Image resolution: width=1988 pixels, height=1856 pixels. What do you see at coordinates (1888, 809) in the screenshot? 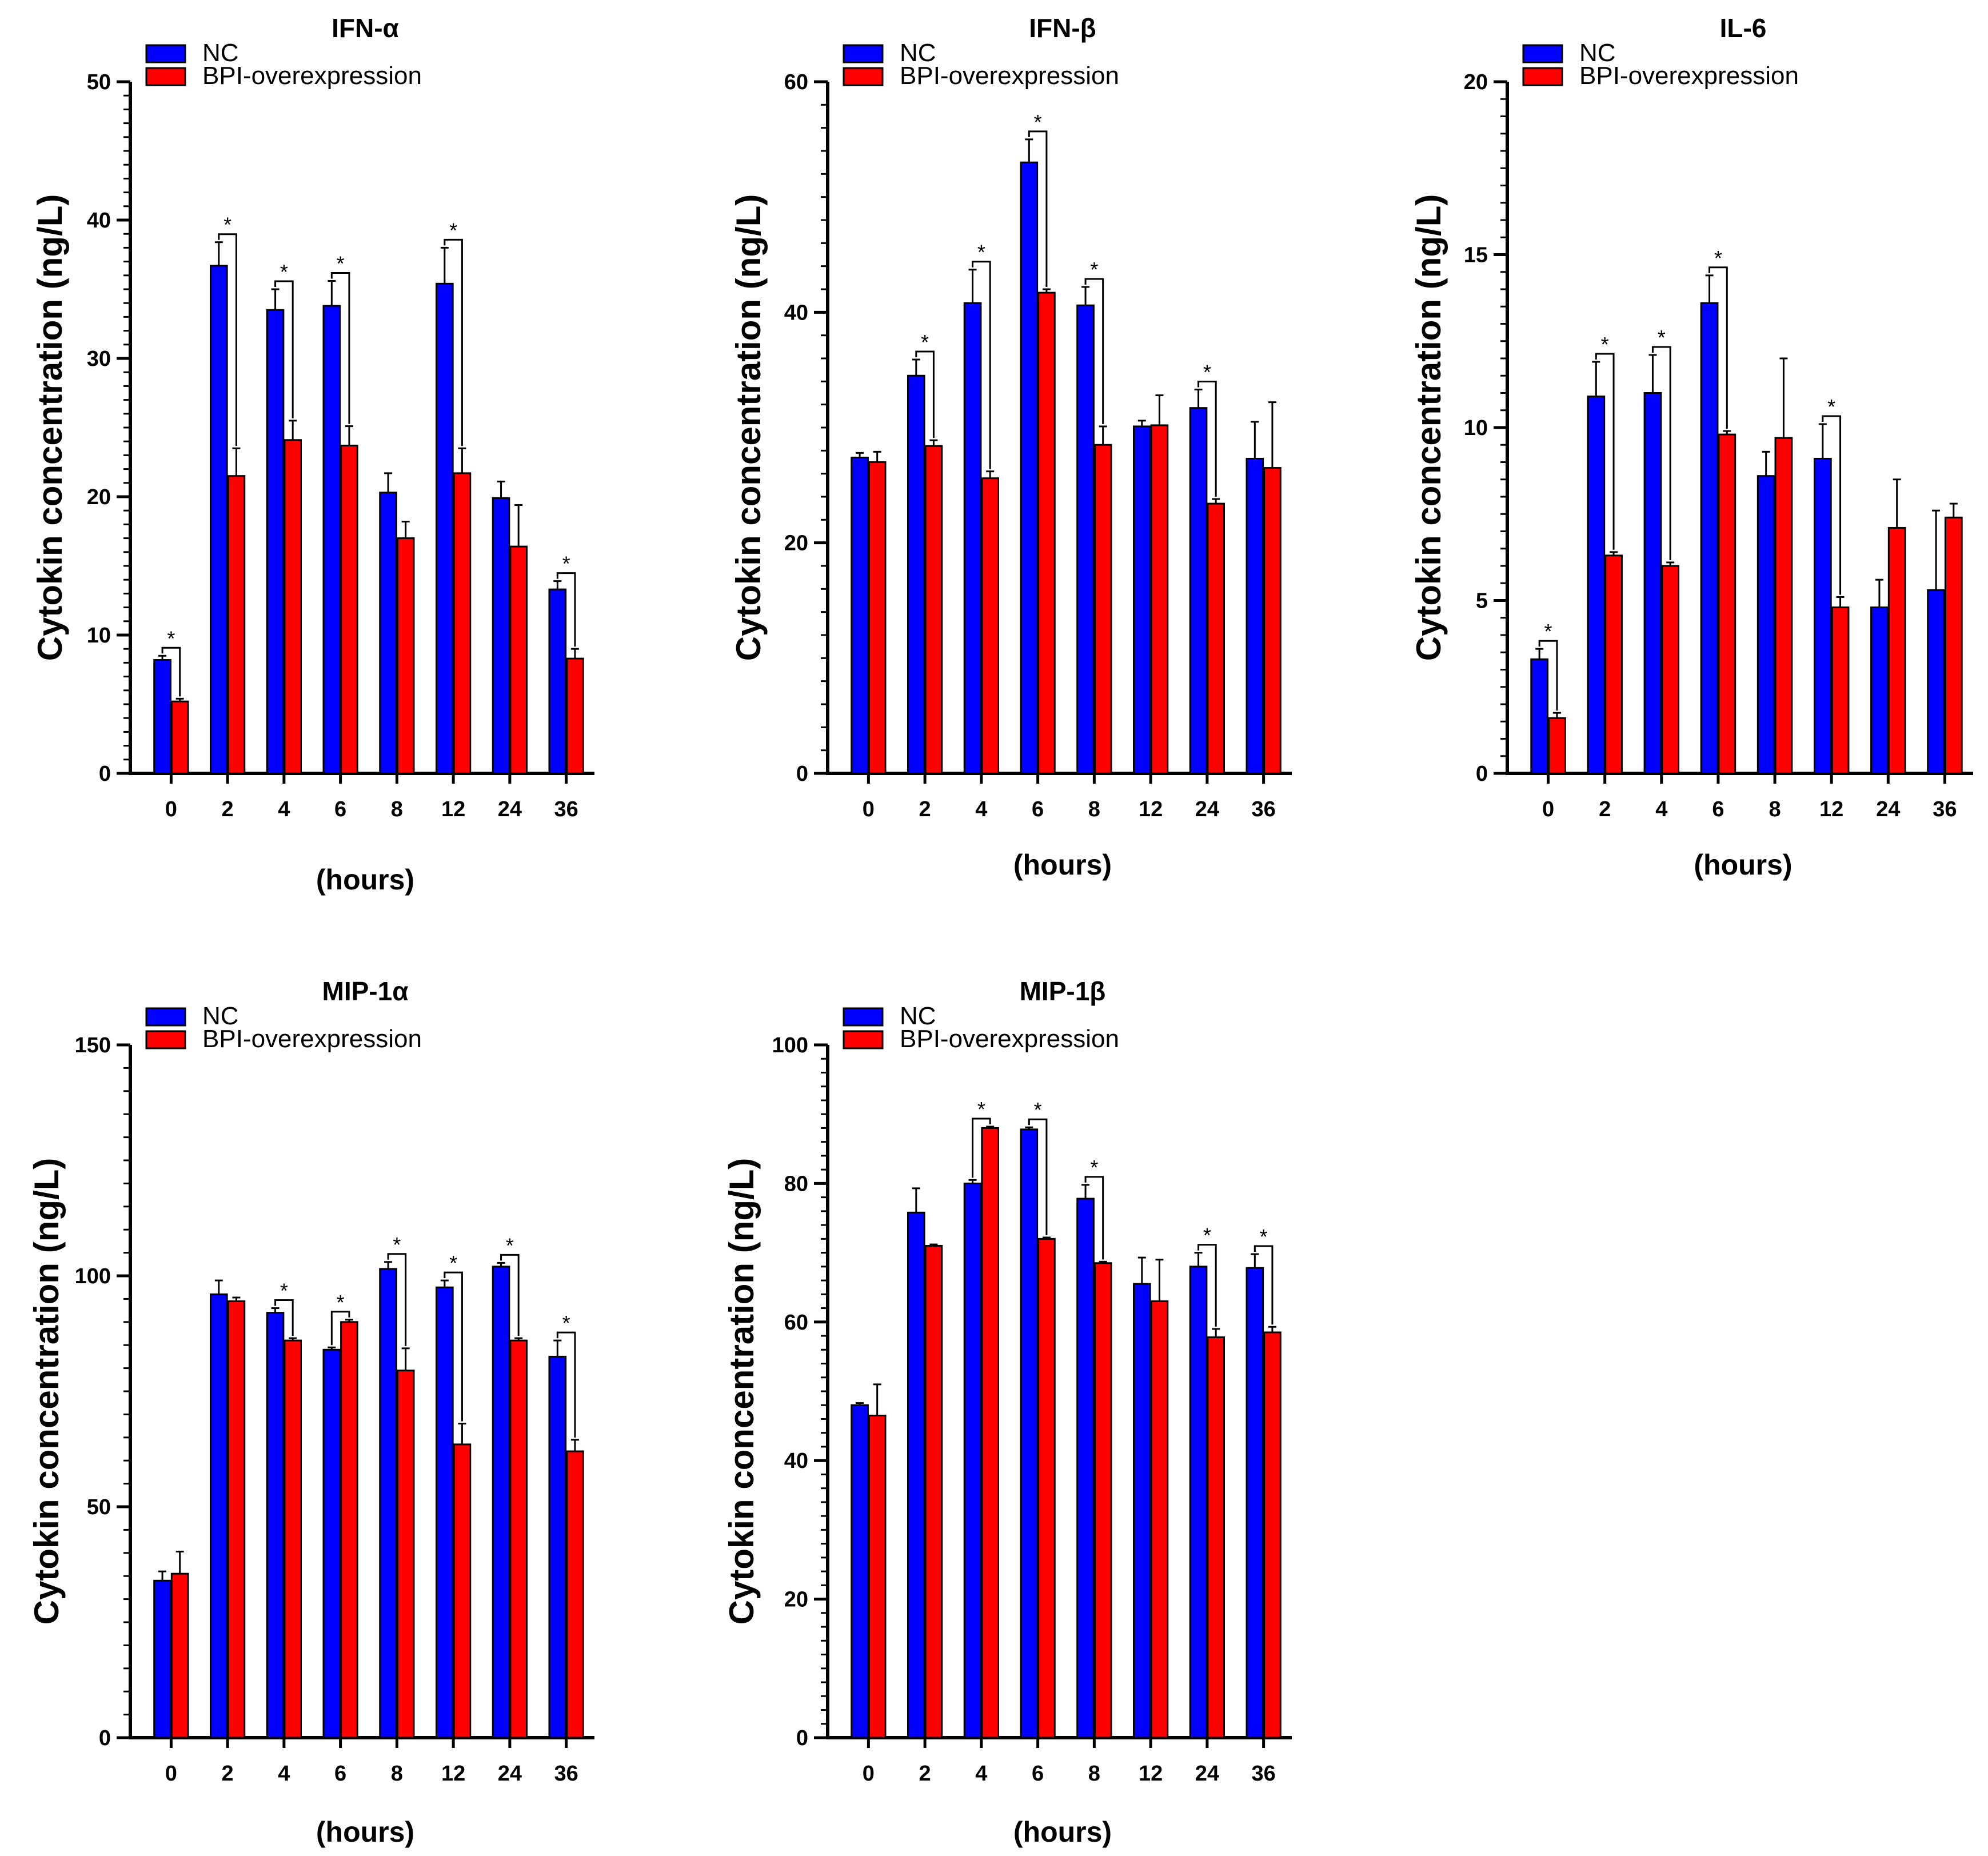
I see `x-tick-label: 24` at bounding box center [1888, 809].